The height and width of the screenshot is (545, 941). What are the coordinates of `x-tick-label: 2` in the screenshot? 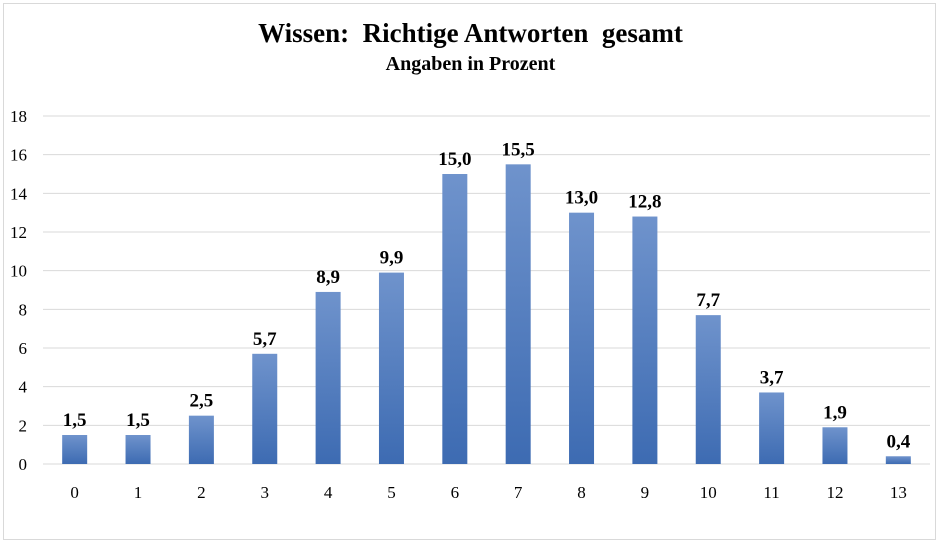 It's located at (201, 492).